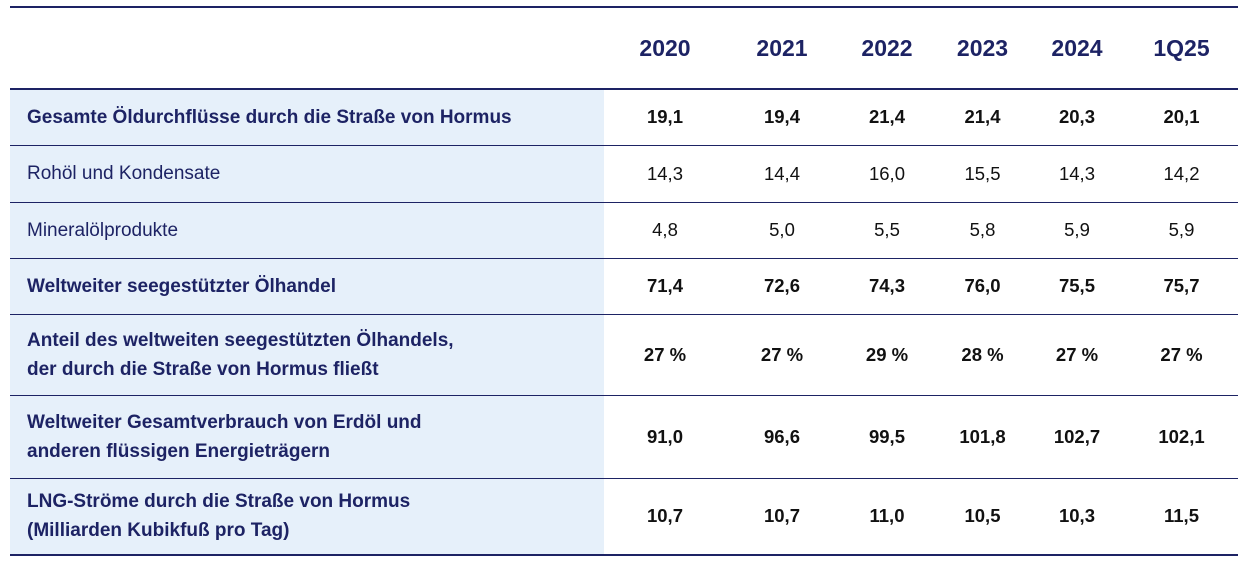 This screenshot has height=571, width=1247. Describe the element at coordinates (182, 286) in the screenshot. I see `row-label-line: Weltweiter seegestützter Ölhandel` at that location.